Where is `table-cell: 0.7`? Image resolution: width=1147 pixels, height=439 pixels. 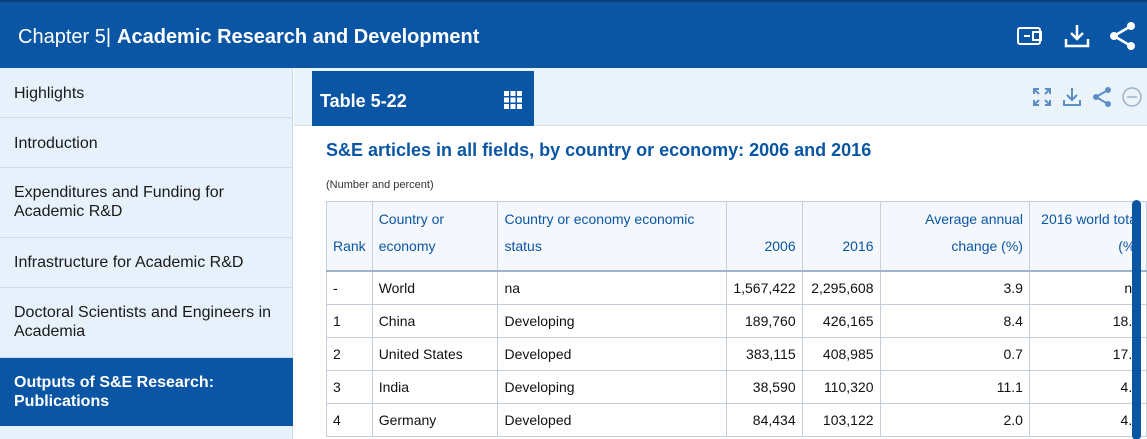 table-cell: 0.7 is located at coordinates (954, 353).